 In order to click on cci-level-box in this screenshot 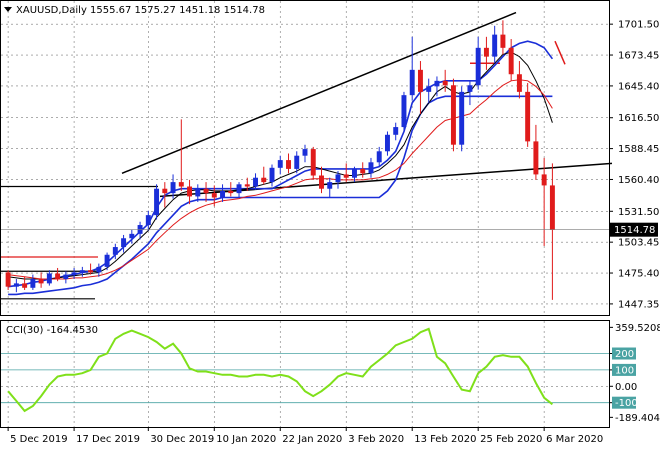, I will do `click(624, 402)`.